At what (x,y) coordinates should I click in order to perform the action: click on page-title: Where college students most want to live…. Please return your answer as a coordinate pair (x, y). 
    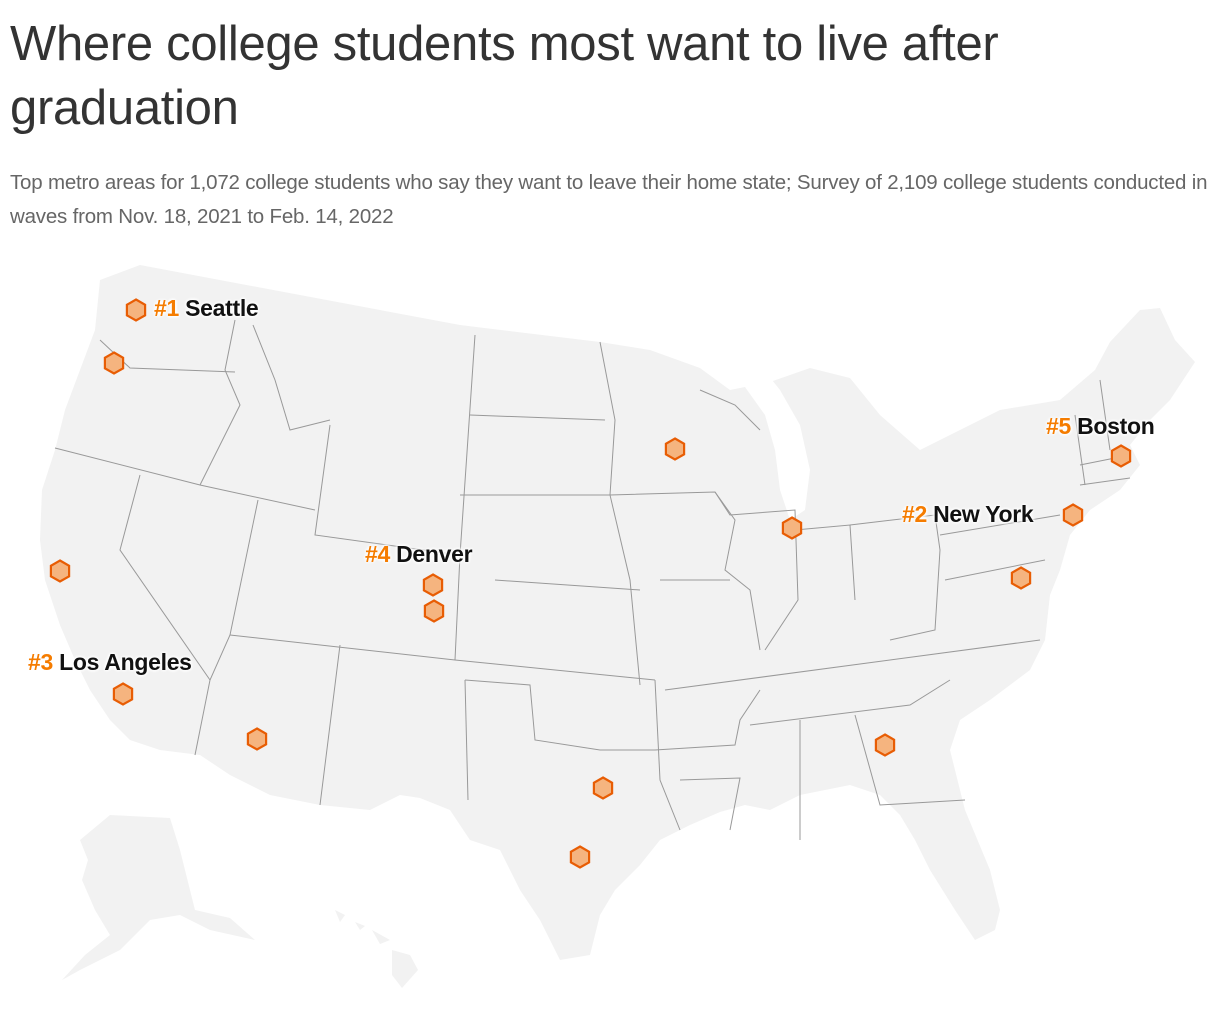
    Looking at the image, I should click on (504, 76).